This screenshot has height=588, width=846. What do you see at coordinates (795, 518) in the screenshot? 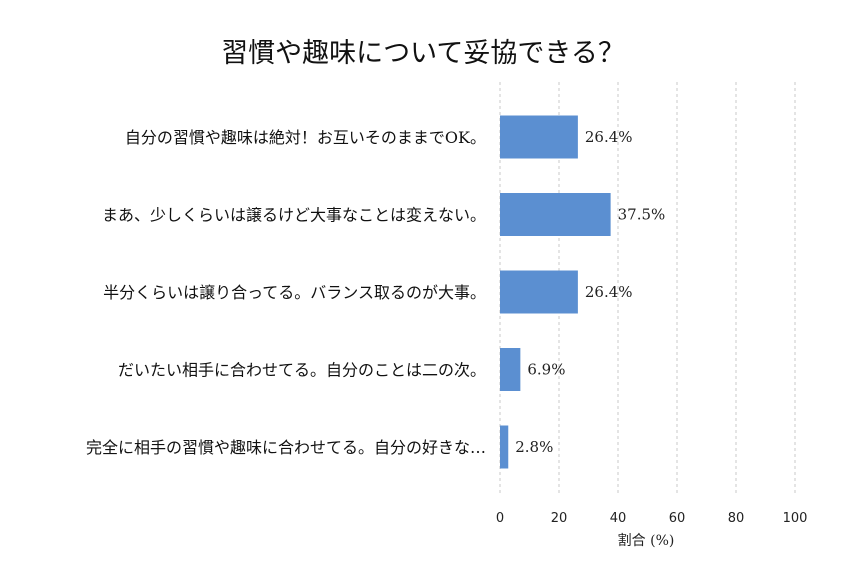
I see `x-tick-label: 100` at bounding box center [795, 518].